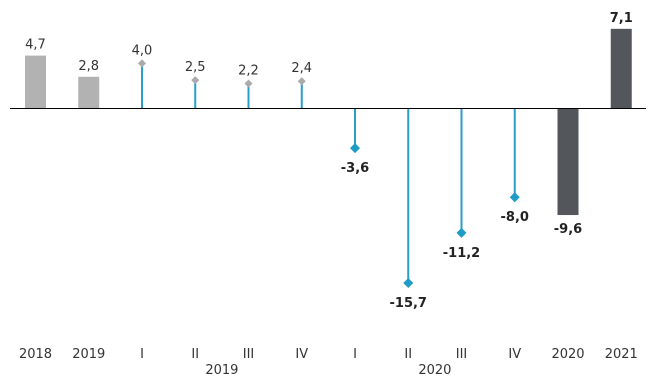  What do you see at coordinates (355, 354) in the screenshot?
I see `tick-label-6: I` at bounding box center [355, 354].